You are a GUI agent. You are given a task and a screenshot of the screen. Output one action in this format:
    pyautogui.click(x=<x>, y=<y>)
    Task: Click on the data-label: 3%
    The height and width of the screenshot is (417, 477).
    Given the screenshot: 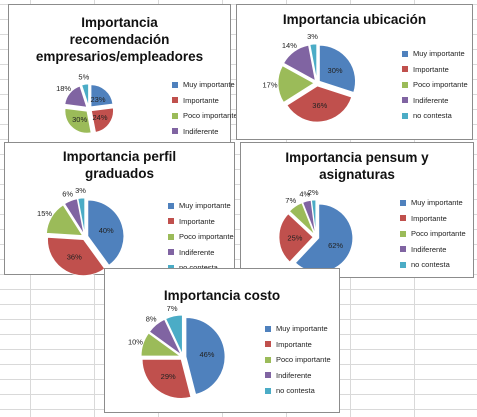 What is the action you would take?
    pyautogui.click(x=312, y=36)
    